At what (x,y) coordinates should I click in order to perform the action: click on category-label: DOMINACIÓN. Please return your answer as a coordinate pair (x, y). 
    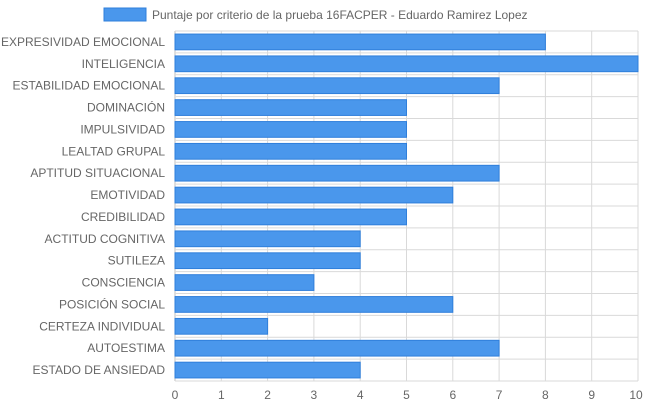
    Looking at the image, I should click on (126, 107).